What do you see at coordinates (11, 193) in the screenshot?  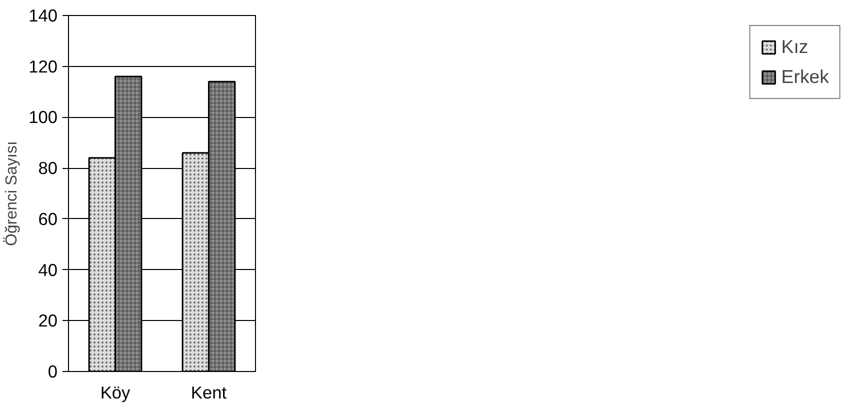 I see `y-axis-title: Öğrenci Sayısı` at bounding box center [11, 193].